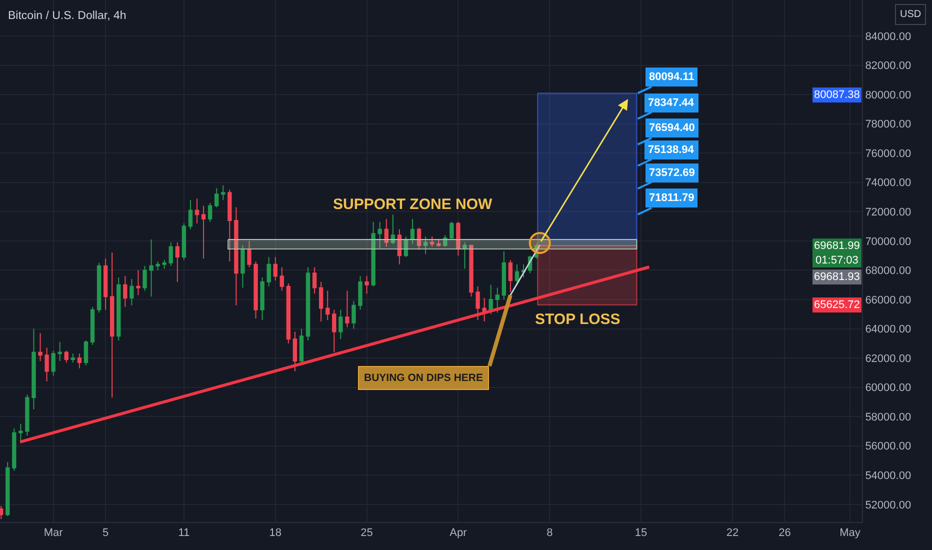  Describe the element at coordinates (888, 271) in the screenshot. I see `y-tick-label: 68000.00` at that location.